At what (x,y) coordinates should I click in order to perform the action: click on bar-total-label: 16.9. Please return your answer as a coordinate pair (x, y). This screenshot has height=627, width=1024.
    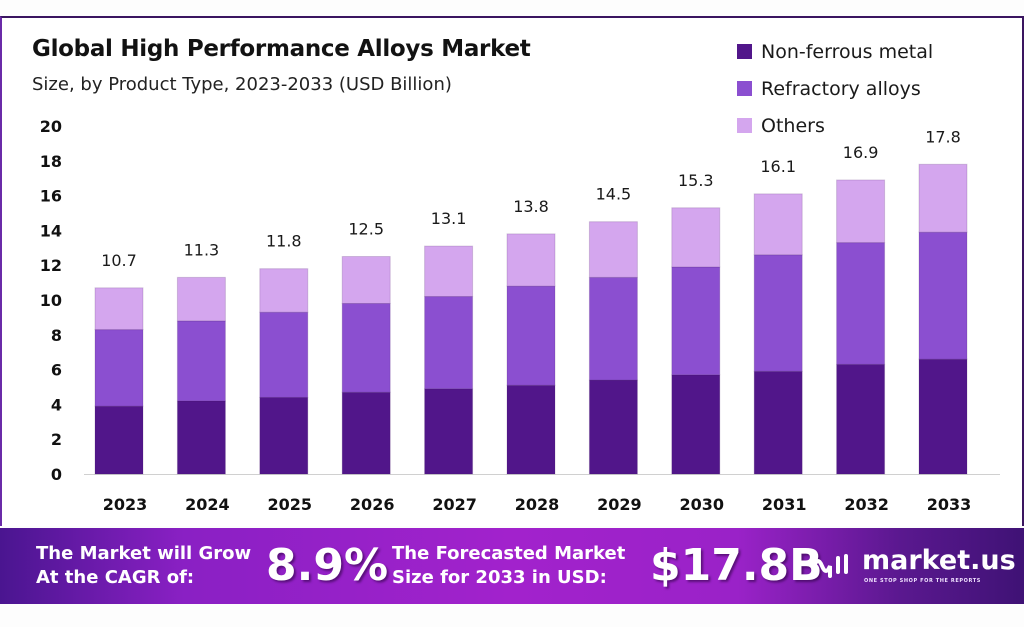
    Looking at the image, I should click on (861, 152).